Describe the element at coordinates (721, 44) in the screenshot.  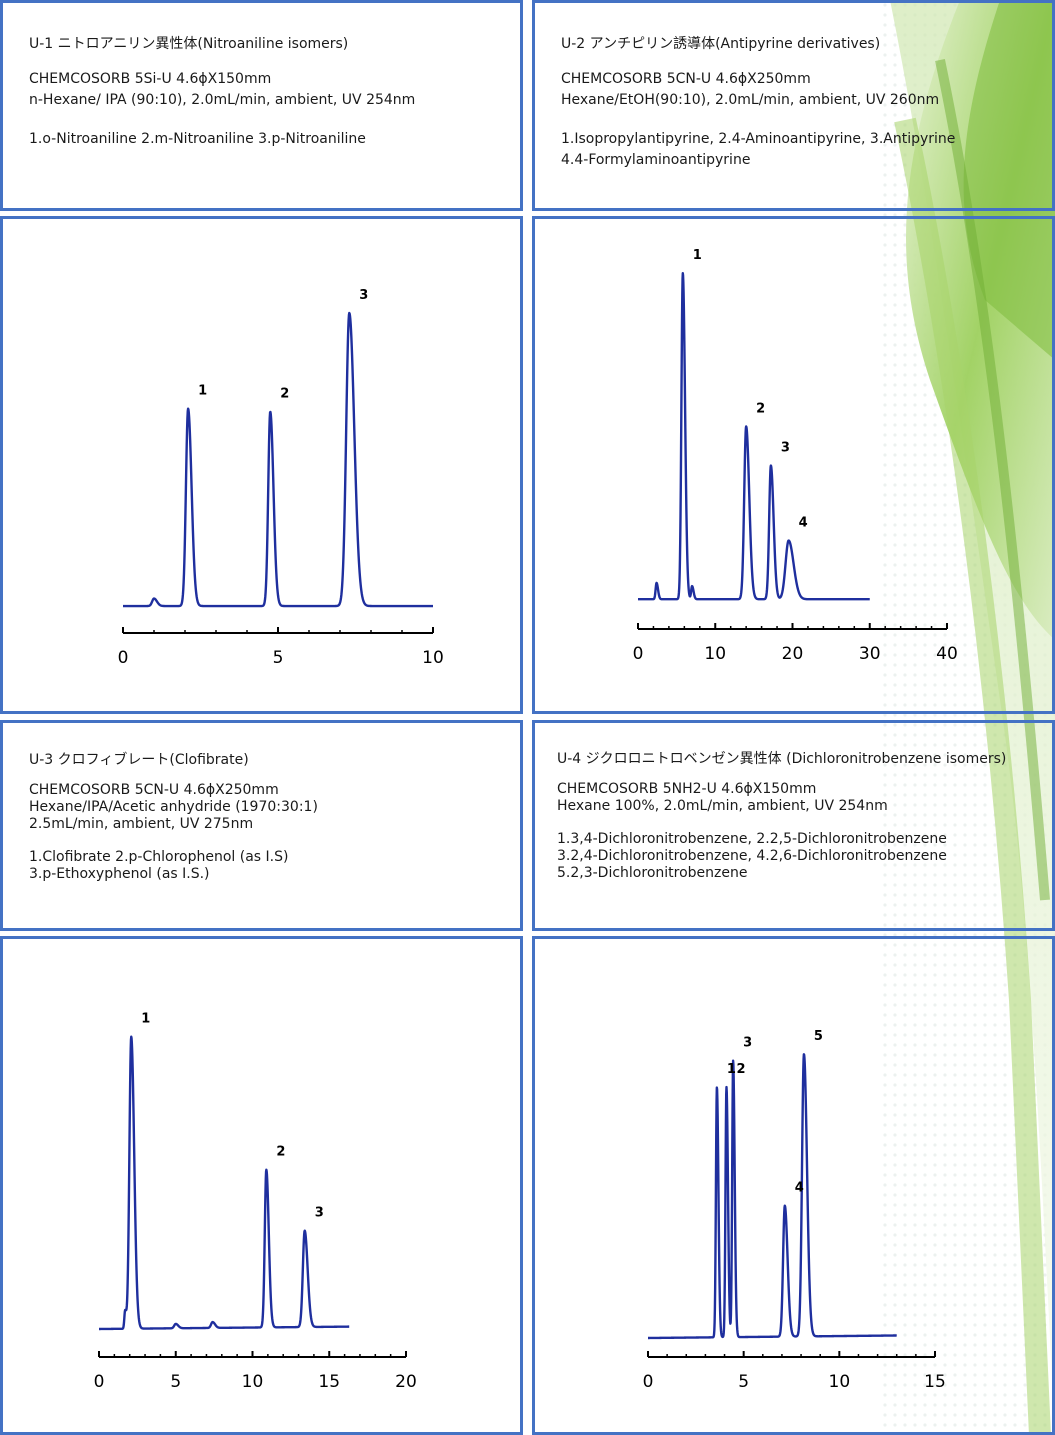
I see `panel-title: U-2 アンチピリン誘導体(Antipyrine derivatives)` at that location.